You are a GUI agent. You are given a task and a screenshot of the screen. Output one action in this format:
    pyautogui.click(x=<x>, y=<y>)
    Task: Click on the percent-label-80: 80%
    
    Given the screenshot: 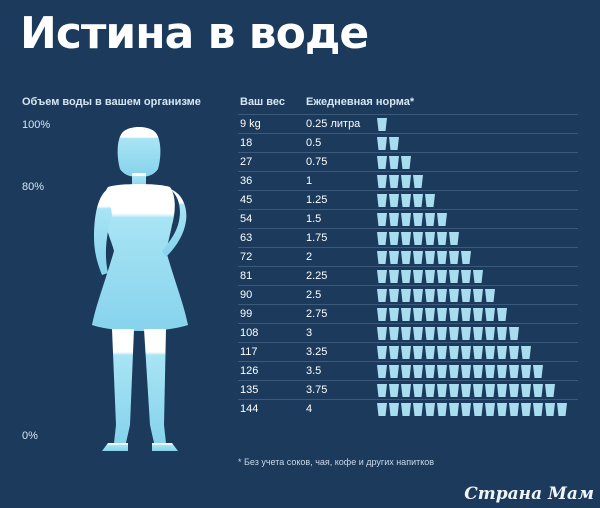 What is the action you would take?
    pyautogui.click(x=33, y=187)
    